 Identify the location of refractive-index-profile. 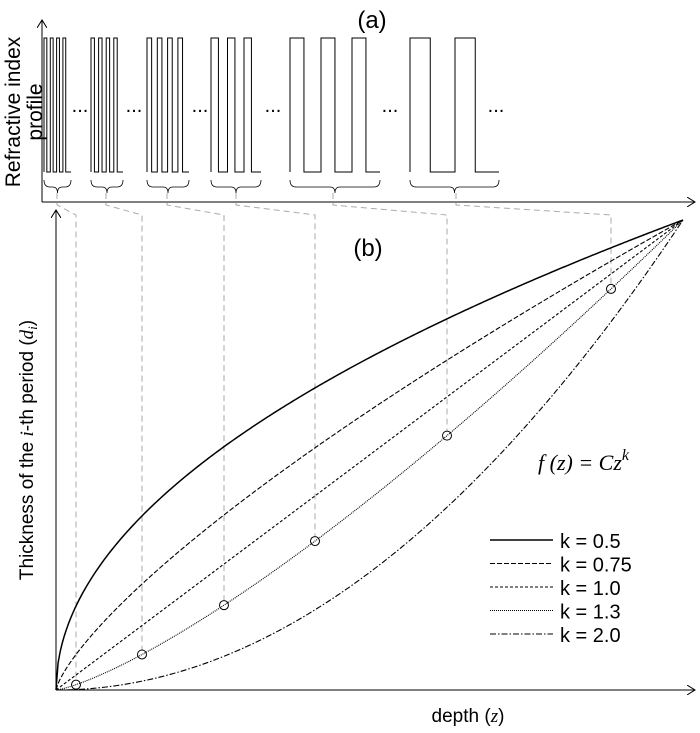
(271, 115).